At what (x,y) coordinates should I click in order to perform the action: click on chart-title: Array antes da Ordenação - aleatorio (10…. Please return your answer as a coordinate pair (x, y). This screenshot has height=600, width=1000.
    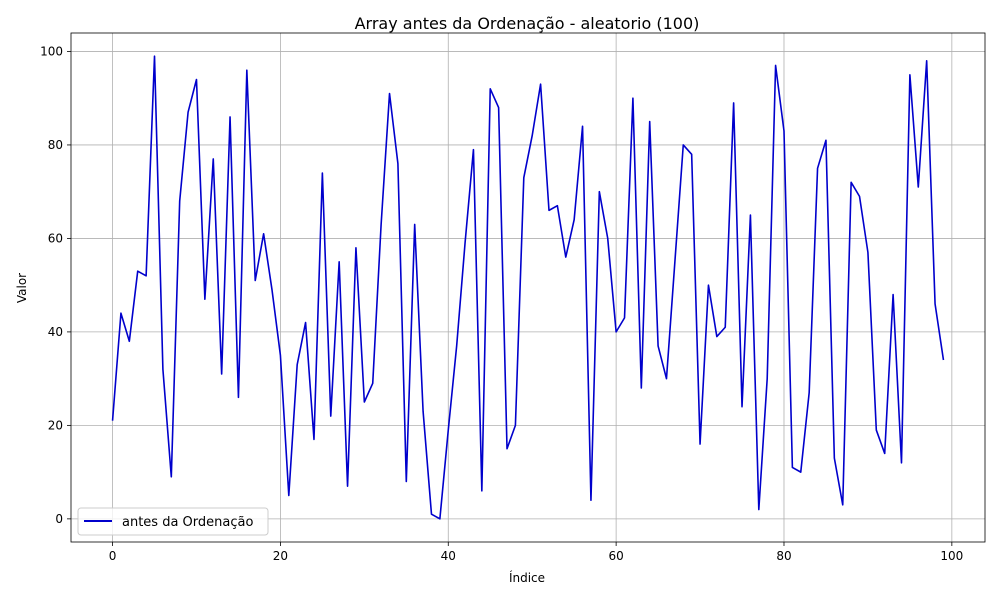
    Looking at the image, I should click on (527, 23).